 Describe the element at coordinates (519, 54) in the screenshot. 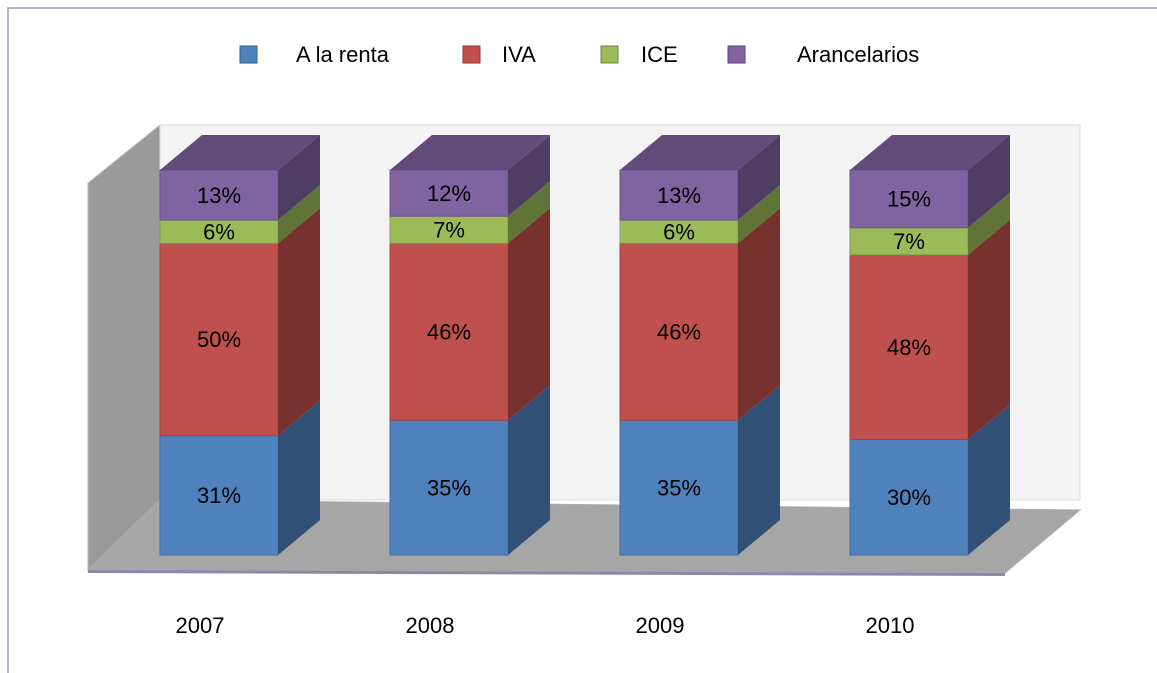

I see `legend-label: IVA` at that location.